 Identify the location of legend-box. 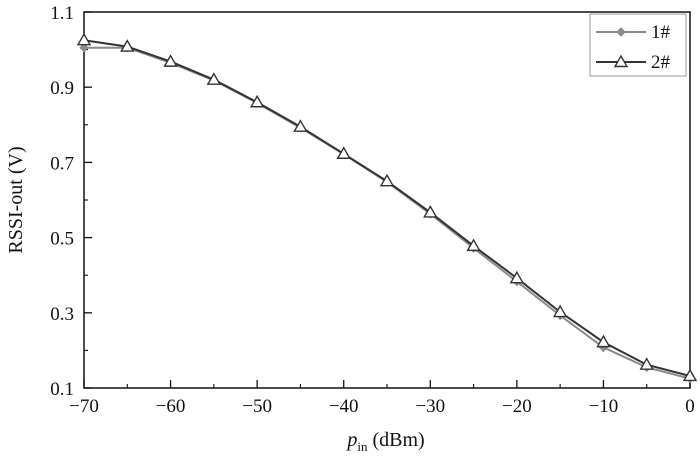
(638, 45).